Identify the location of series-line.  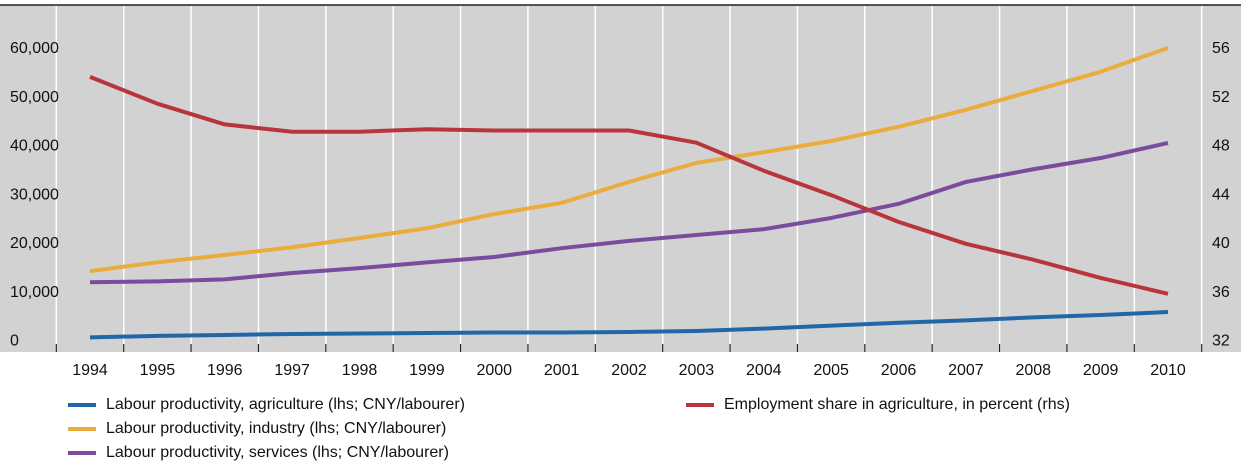
(629, 325).